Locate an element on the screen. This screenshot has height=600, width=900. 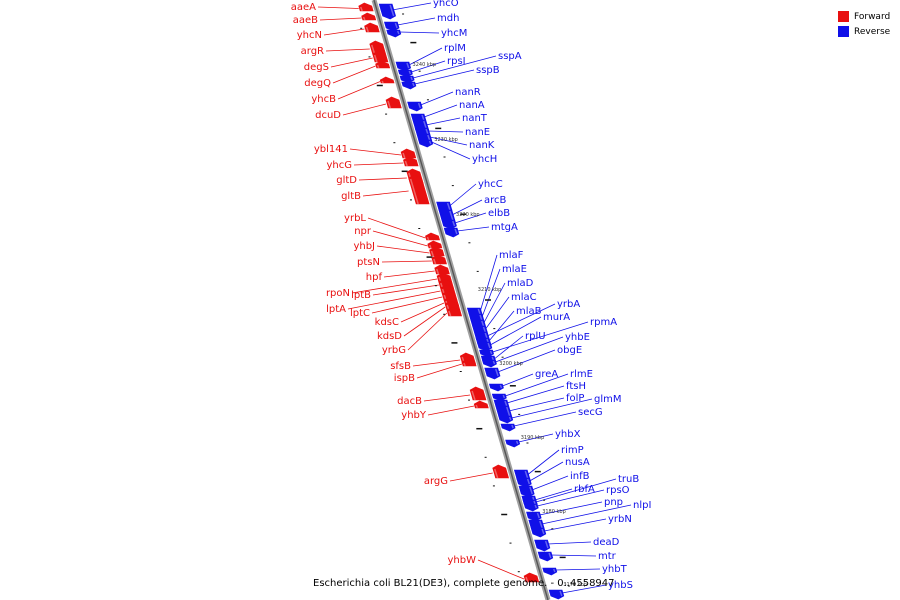
forward-gene-label: rpoN is located at coordinates (338, 293).